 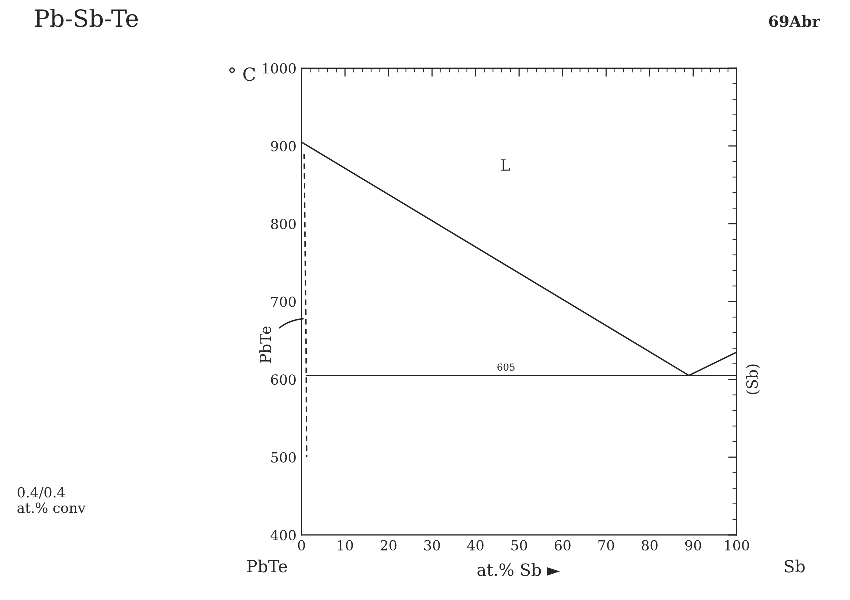 I want to click on x-tick-label: 10, so click(x=346, y=545).